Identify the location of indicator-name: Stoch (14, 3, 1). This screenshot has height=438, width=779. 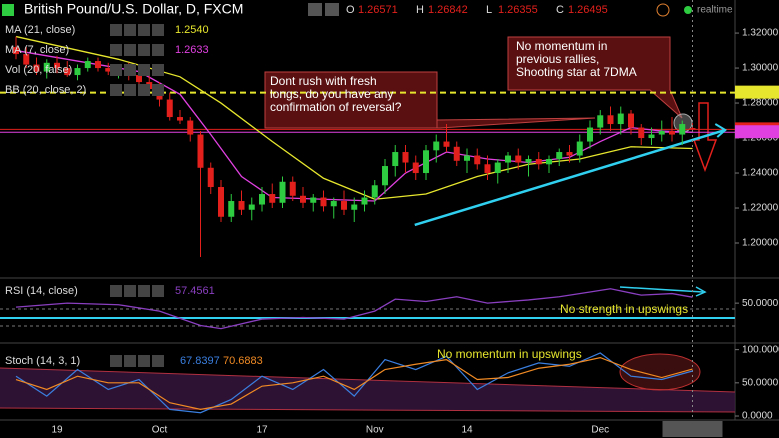
(42, 361).